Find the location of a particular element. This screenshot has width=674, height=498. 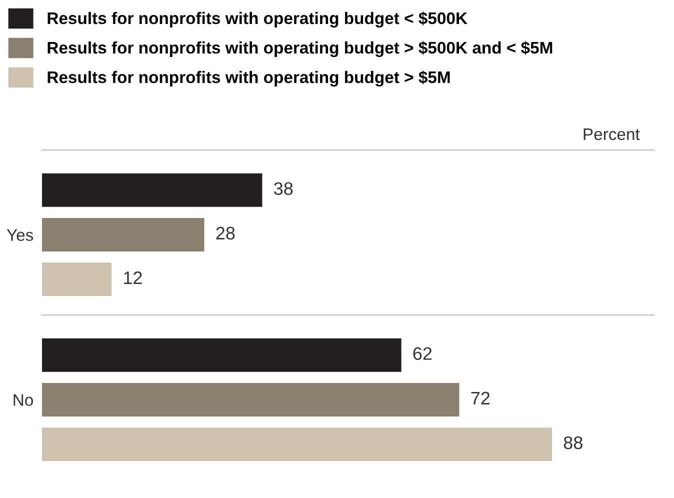

data-label: 72 is located at coordinates (480, 398).